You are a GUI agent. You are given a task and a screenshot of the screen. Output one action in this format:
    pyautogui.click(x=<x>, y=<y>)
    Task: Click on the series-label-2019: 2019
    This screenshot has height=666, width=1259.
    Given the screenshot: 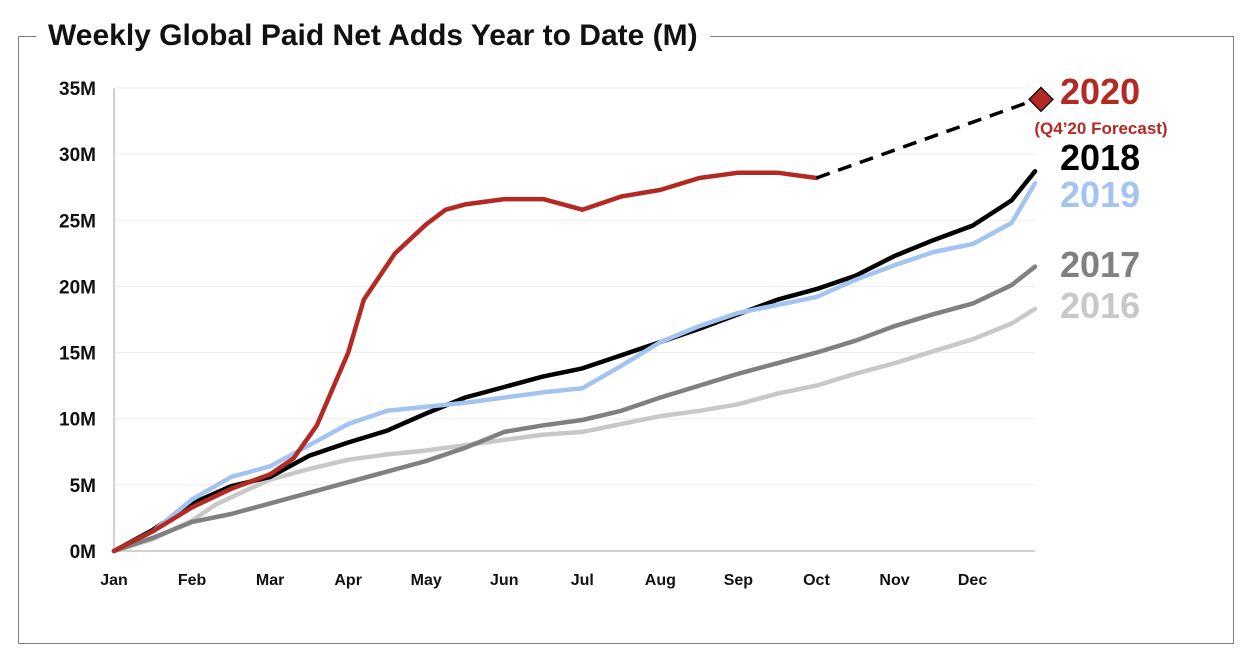 What is the action you would take?
    pyautogui.click(x=1100, y=194)
    